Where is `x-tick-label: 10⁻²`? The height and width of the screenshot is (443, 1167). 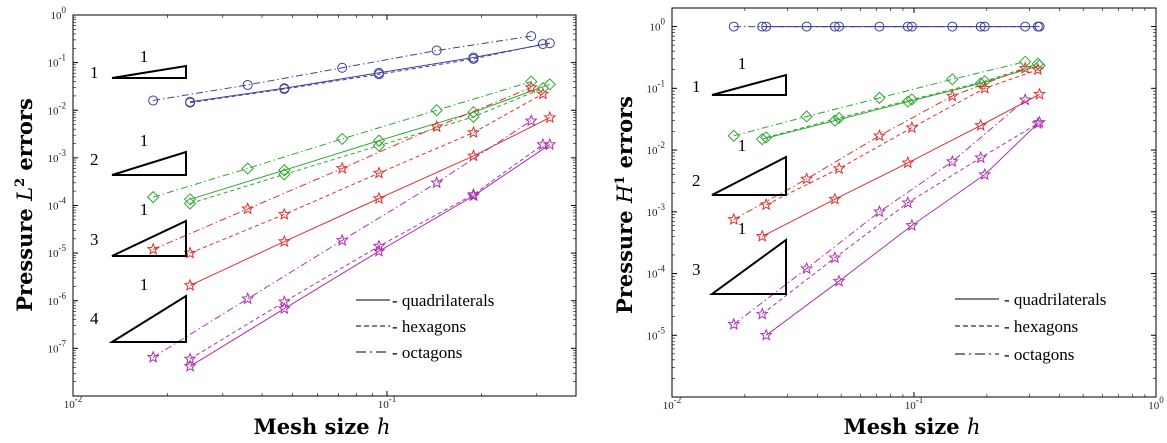
x-tick-label: 10⁻² is located at coordinates (73, 402).